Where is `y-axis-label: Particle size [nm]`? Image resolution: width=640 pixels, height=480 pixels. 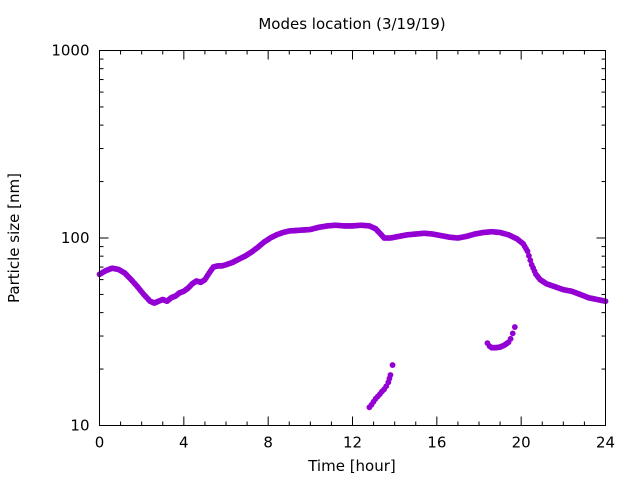 y-axis-label: Particle size [nm] is located at coordinates (14, 238).